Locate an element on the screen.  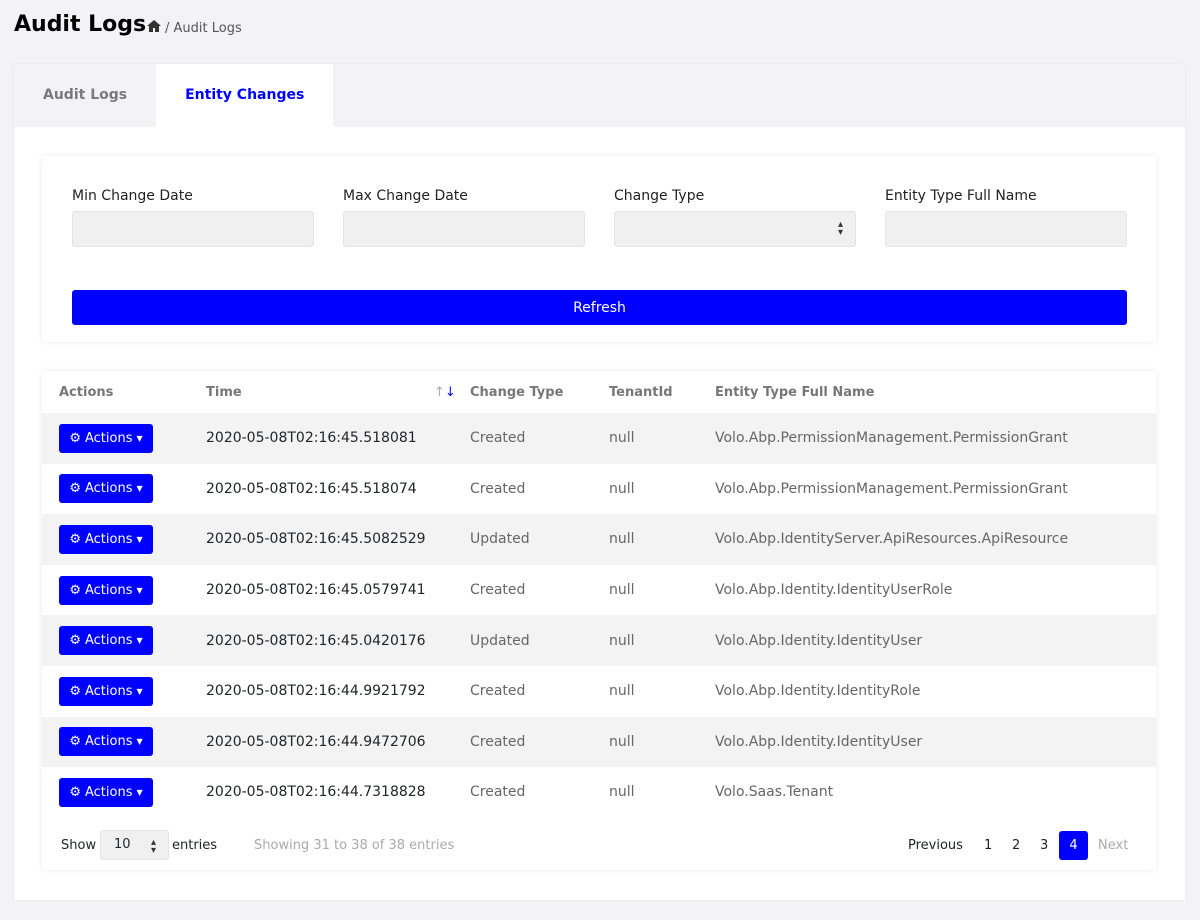
entries-label: entries is located at coordinates (195, 845).